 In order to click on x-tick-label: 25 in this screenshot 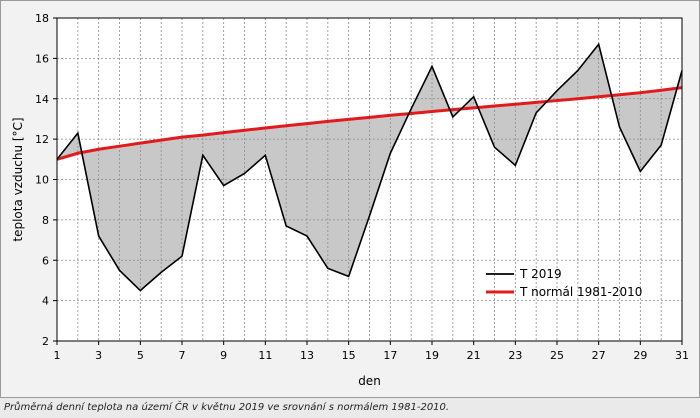, I will do `click(557, 355)`.